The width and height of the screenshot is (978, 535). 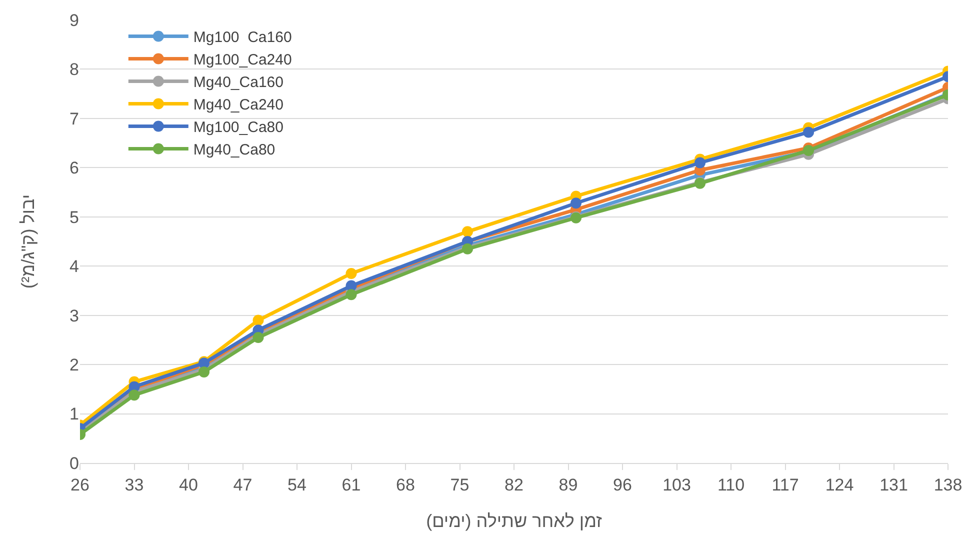 What do you see at coordinates (242, 60) in the screenshot?
I see `legend-label: Mg100_Ca240` at bounding box center [242, 60].